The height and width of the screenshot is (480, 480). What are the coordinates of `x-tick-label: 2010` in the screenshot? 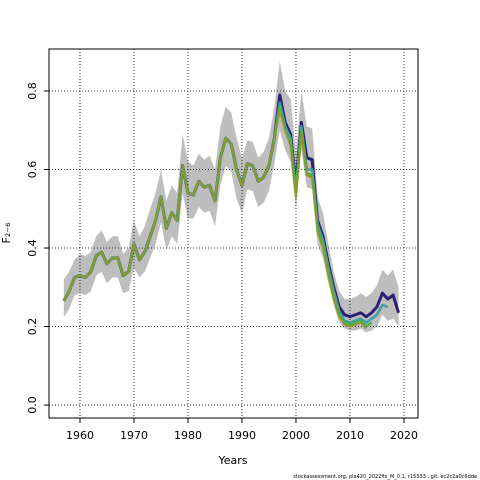 It's located at (350, 435).